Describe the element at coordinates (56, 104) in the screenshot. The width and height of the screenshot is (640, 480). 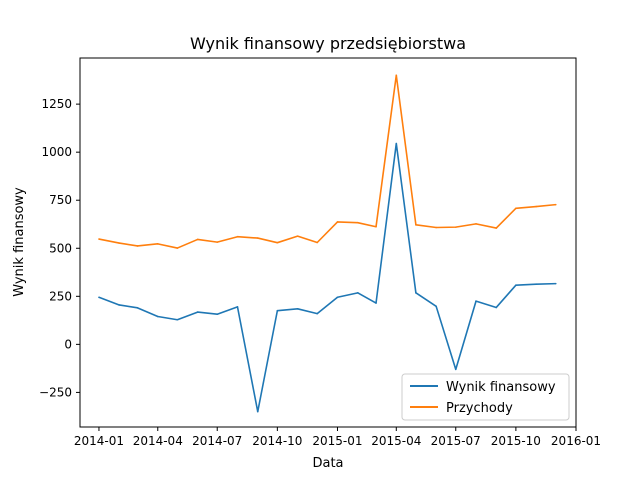
I see `y-tick-label: 1250` at that location.